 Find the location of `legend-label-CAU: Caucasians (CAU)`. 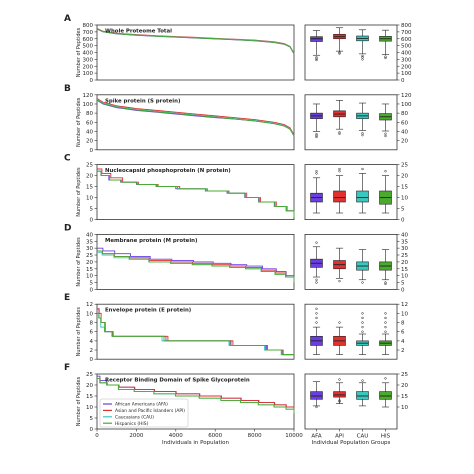

legend-label-CAU: Caucasians (CAU) is located at coordinates (134, 418).